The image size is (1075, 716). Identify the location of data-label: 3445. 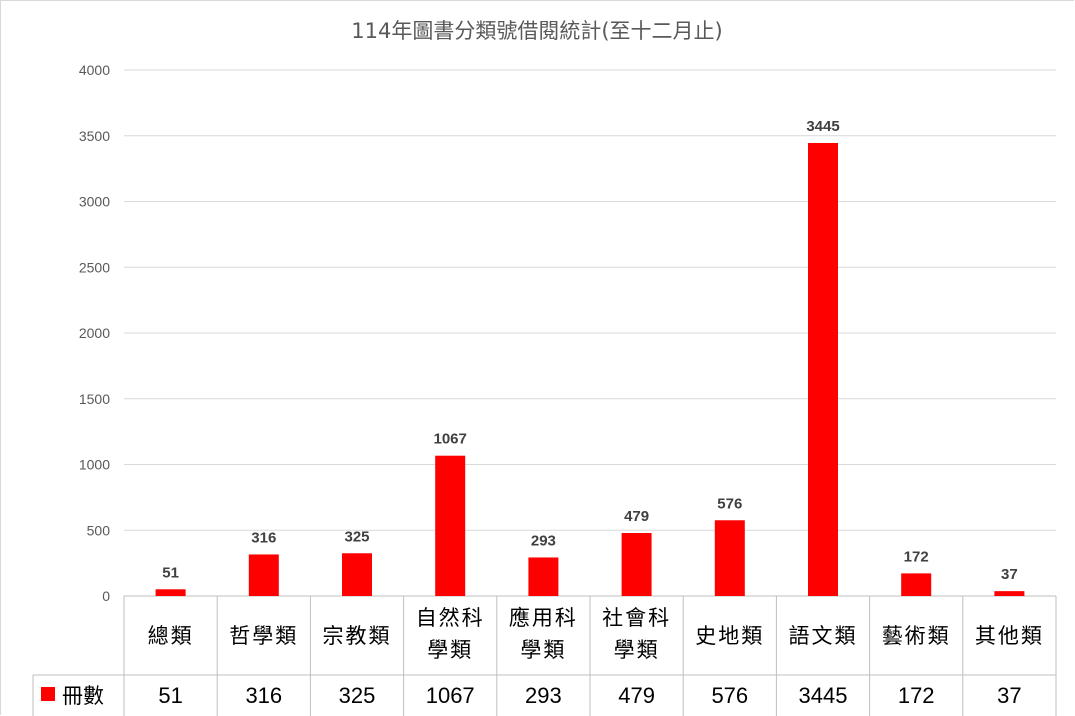
(822, 126).